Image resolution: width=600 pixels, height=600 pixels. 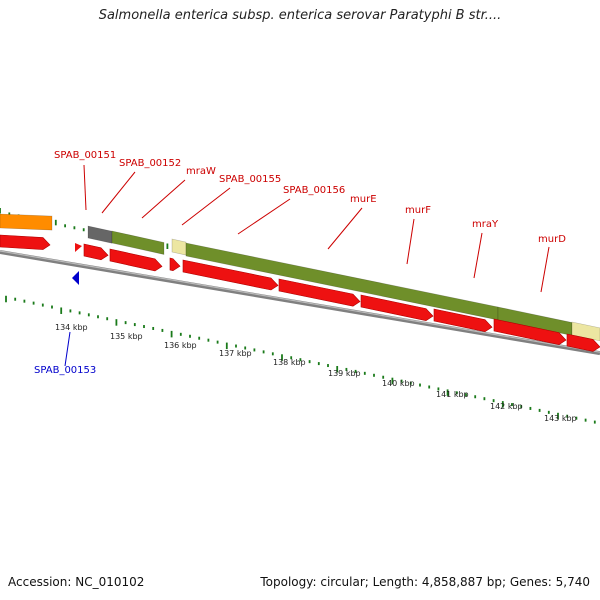 I want to click on scale-label: 142 kbp, so click(x=506, y=406).